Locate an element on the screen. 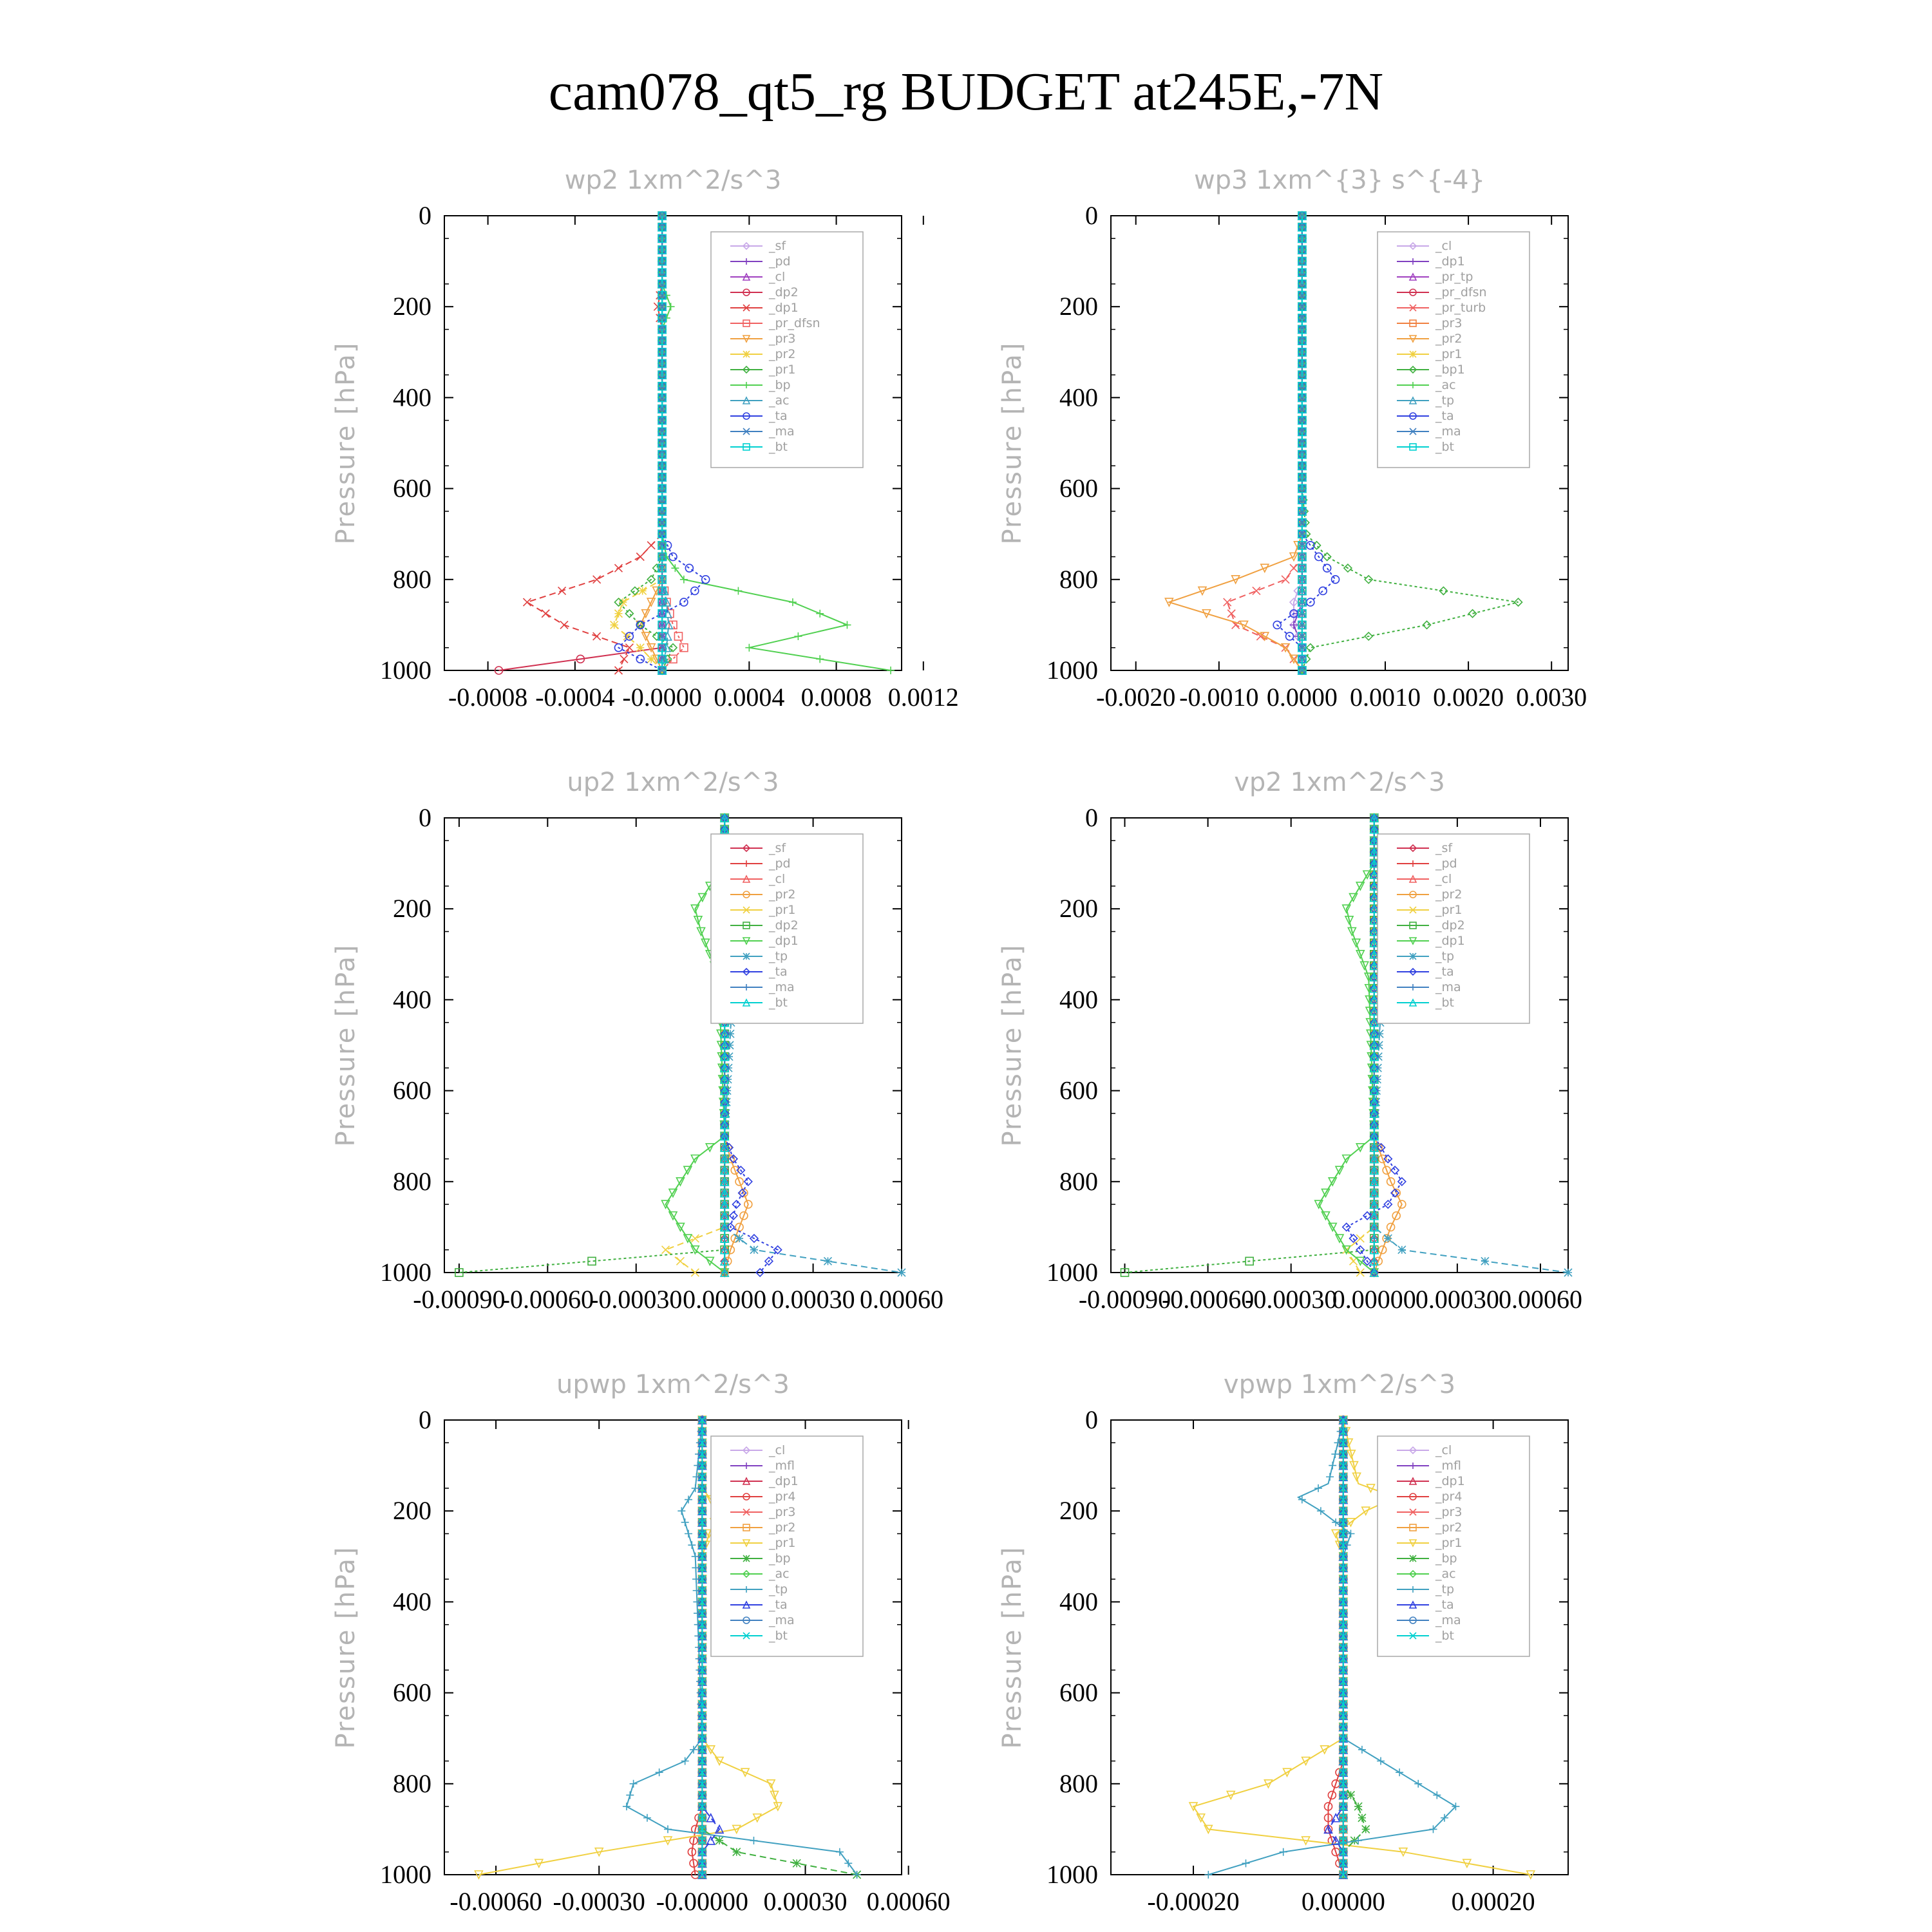 The width and height of the screenshot is (1932, 1932). series-markers-dp2 is located at coordinates (1250, 1045).